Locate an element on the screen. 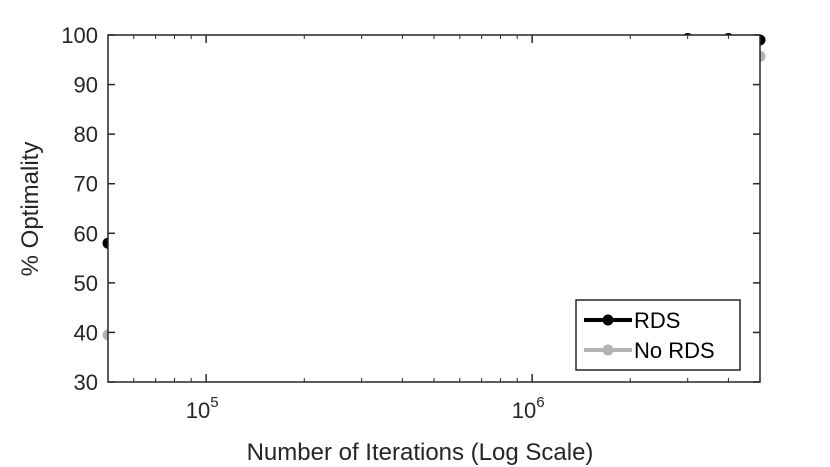 Image resolution: width=830 pixels, height=467 pixels. legend-marker-rds is located at coordinates (608, 320).